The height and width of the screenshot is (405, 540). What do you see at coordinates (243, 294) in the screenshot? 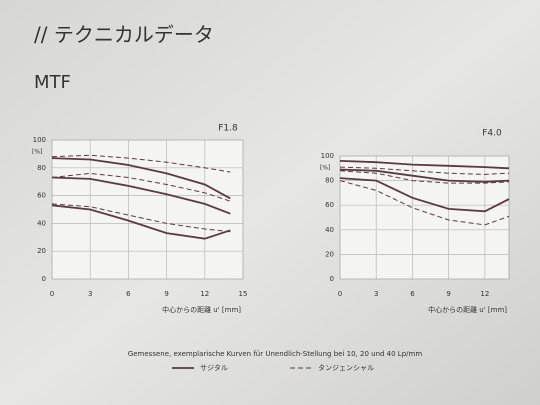
I see `x-tick-label: 15` at bounding box center [243, 294].